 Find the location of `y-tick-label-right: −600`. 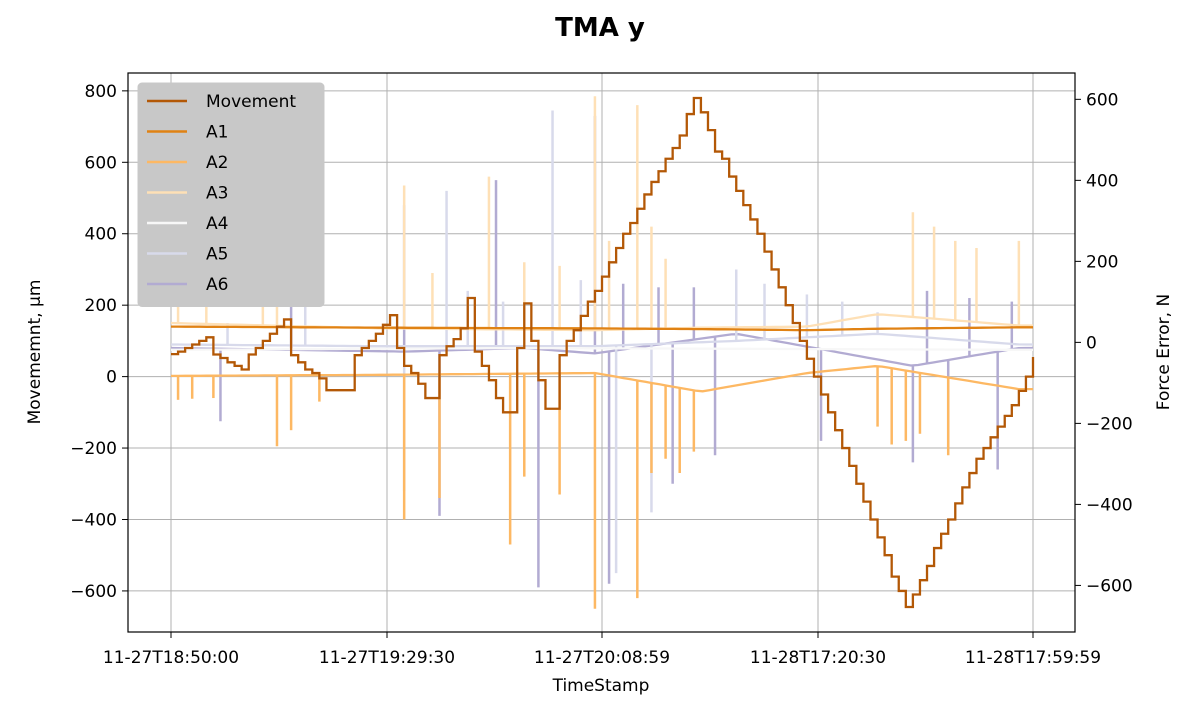

y-tick-label-right: −600 is located at coordinates (1109, 586).